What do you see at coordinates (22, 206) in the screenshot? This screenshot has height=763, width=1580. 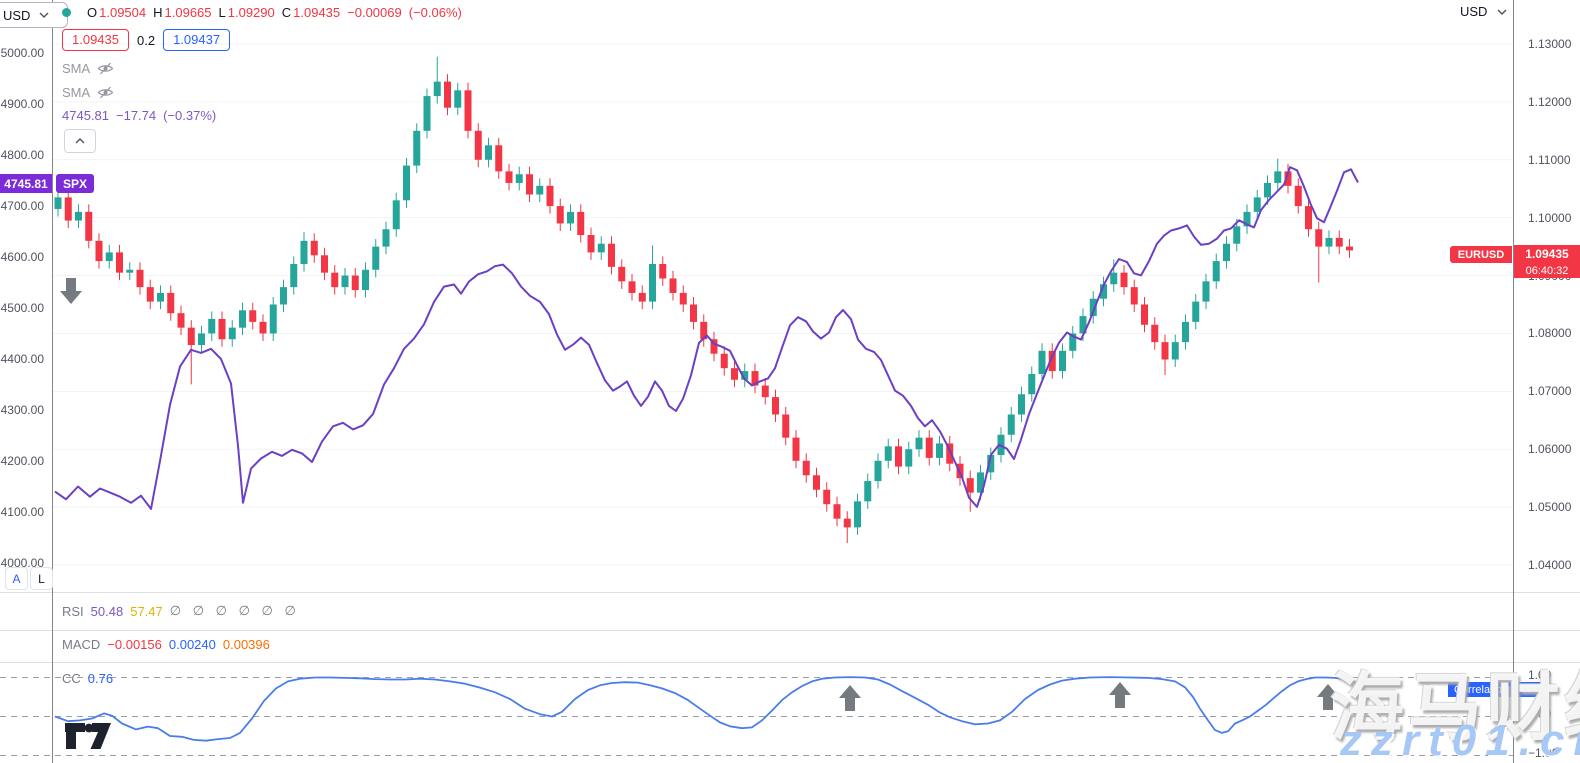 I see `left-axis-tick: 4700.00` at bounding box center [22, 206].